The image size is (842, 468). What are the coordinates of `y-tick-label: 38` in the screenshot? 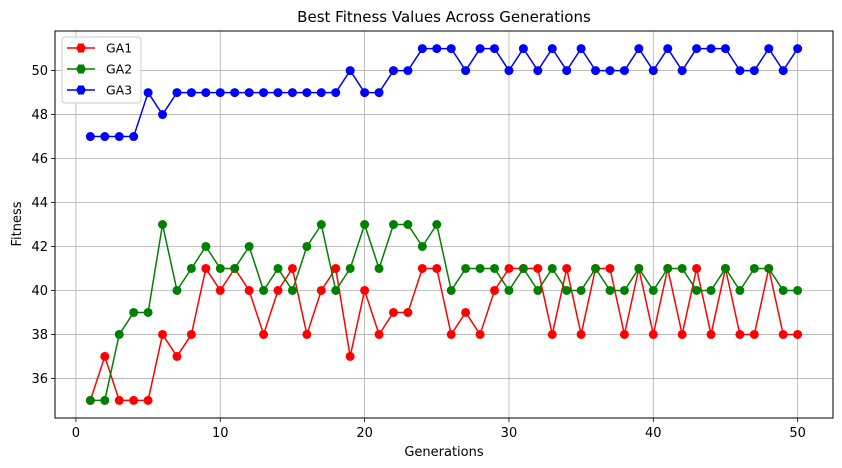 It's located at (39, 335).